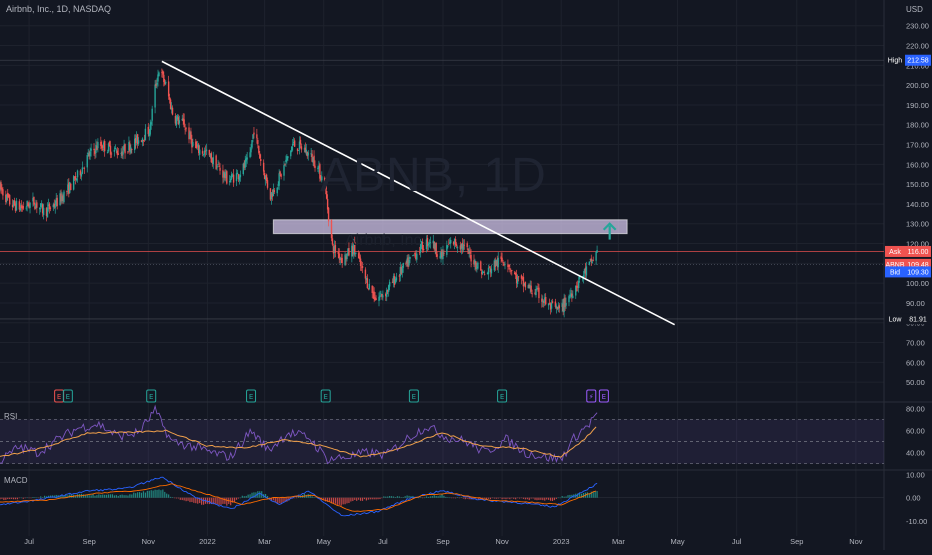 This screenshot has height=555, width=932. What do you see at coordinates (59, 9) in the screenshot?
I see `symbol-title: Airbnb, Inc., 1D, NASDAQ` at bounding box center [59, 9].